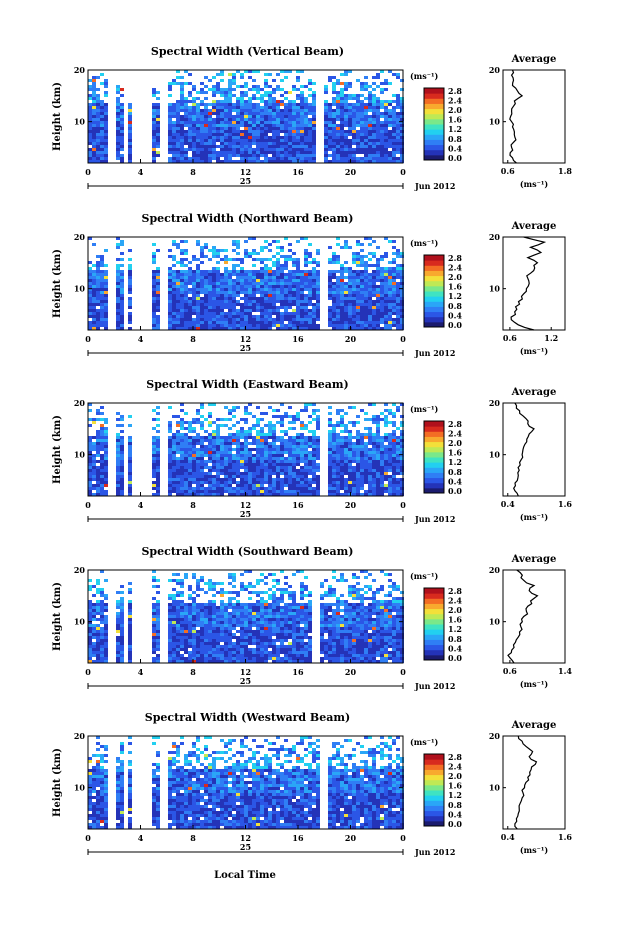 Image resolution: width=622 pixels, height=929 pixels. Describe the element at coordinates (508, 171) in the screenshot. I see `profile-x-tick-label: 0.6` at that location.